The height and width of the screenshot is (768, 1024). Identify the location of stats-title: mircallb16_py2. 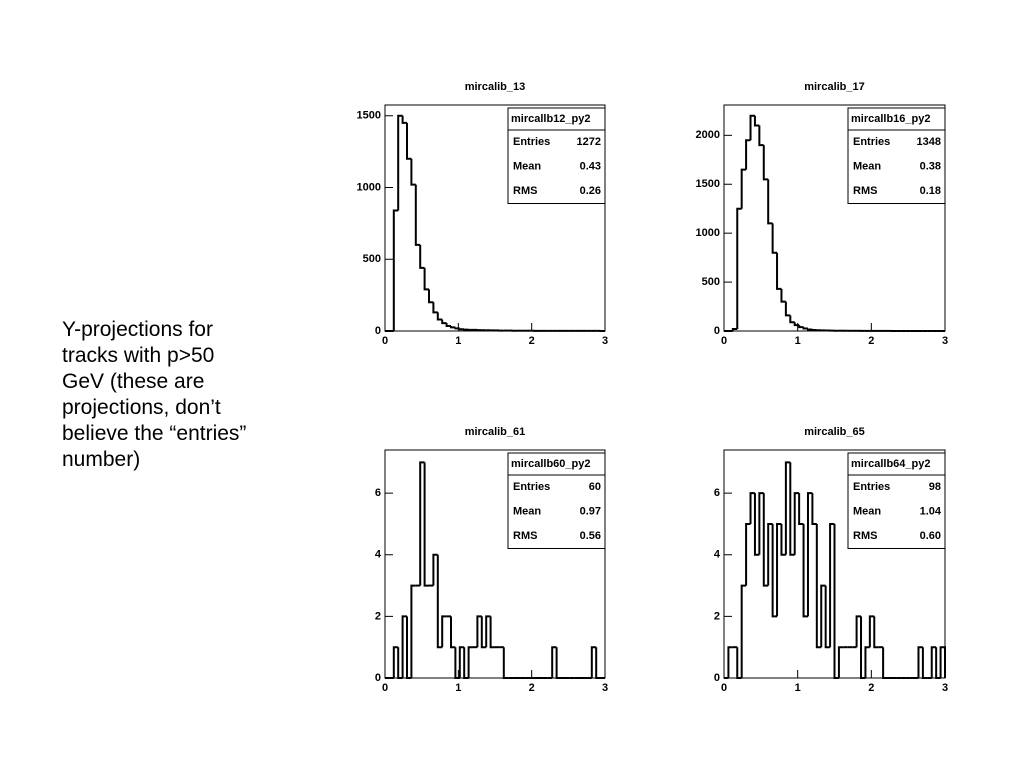
(891, 119).